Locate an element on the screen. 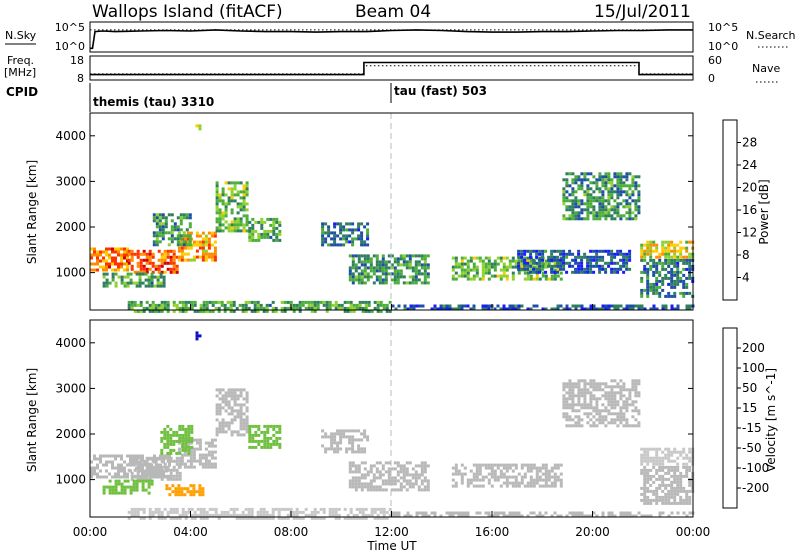 Image resolution: width=800 pixels, height=554 pixels. cpid-row: CPID themis (tau) 3310 tau (fast) 503 is located at coordinates (246, 97).